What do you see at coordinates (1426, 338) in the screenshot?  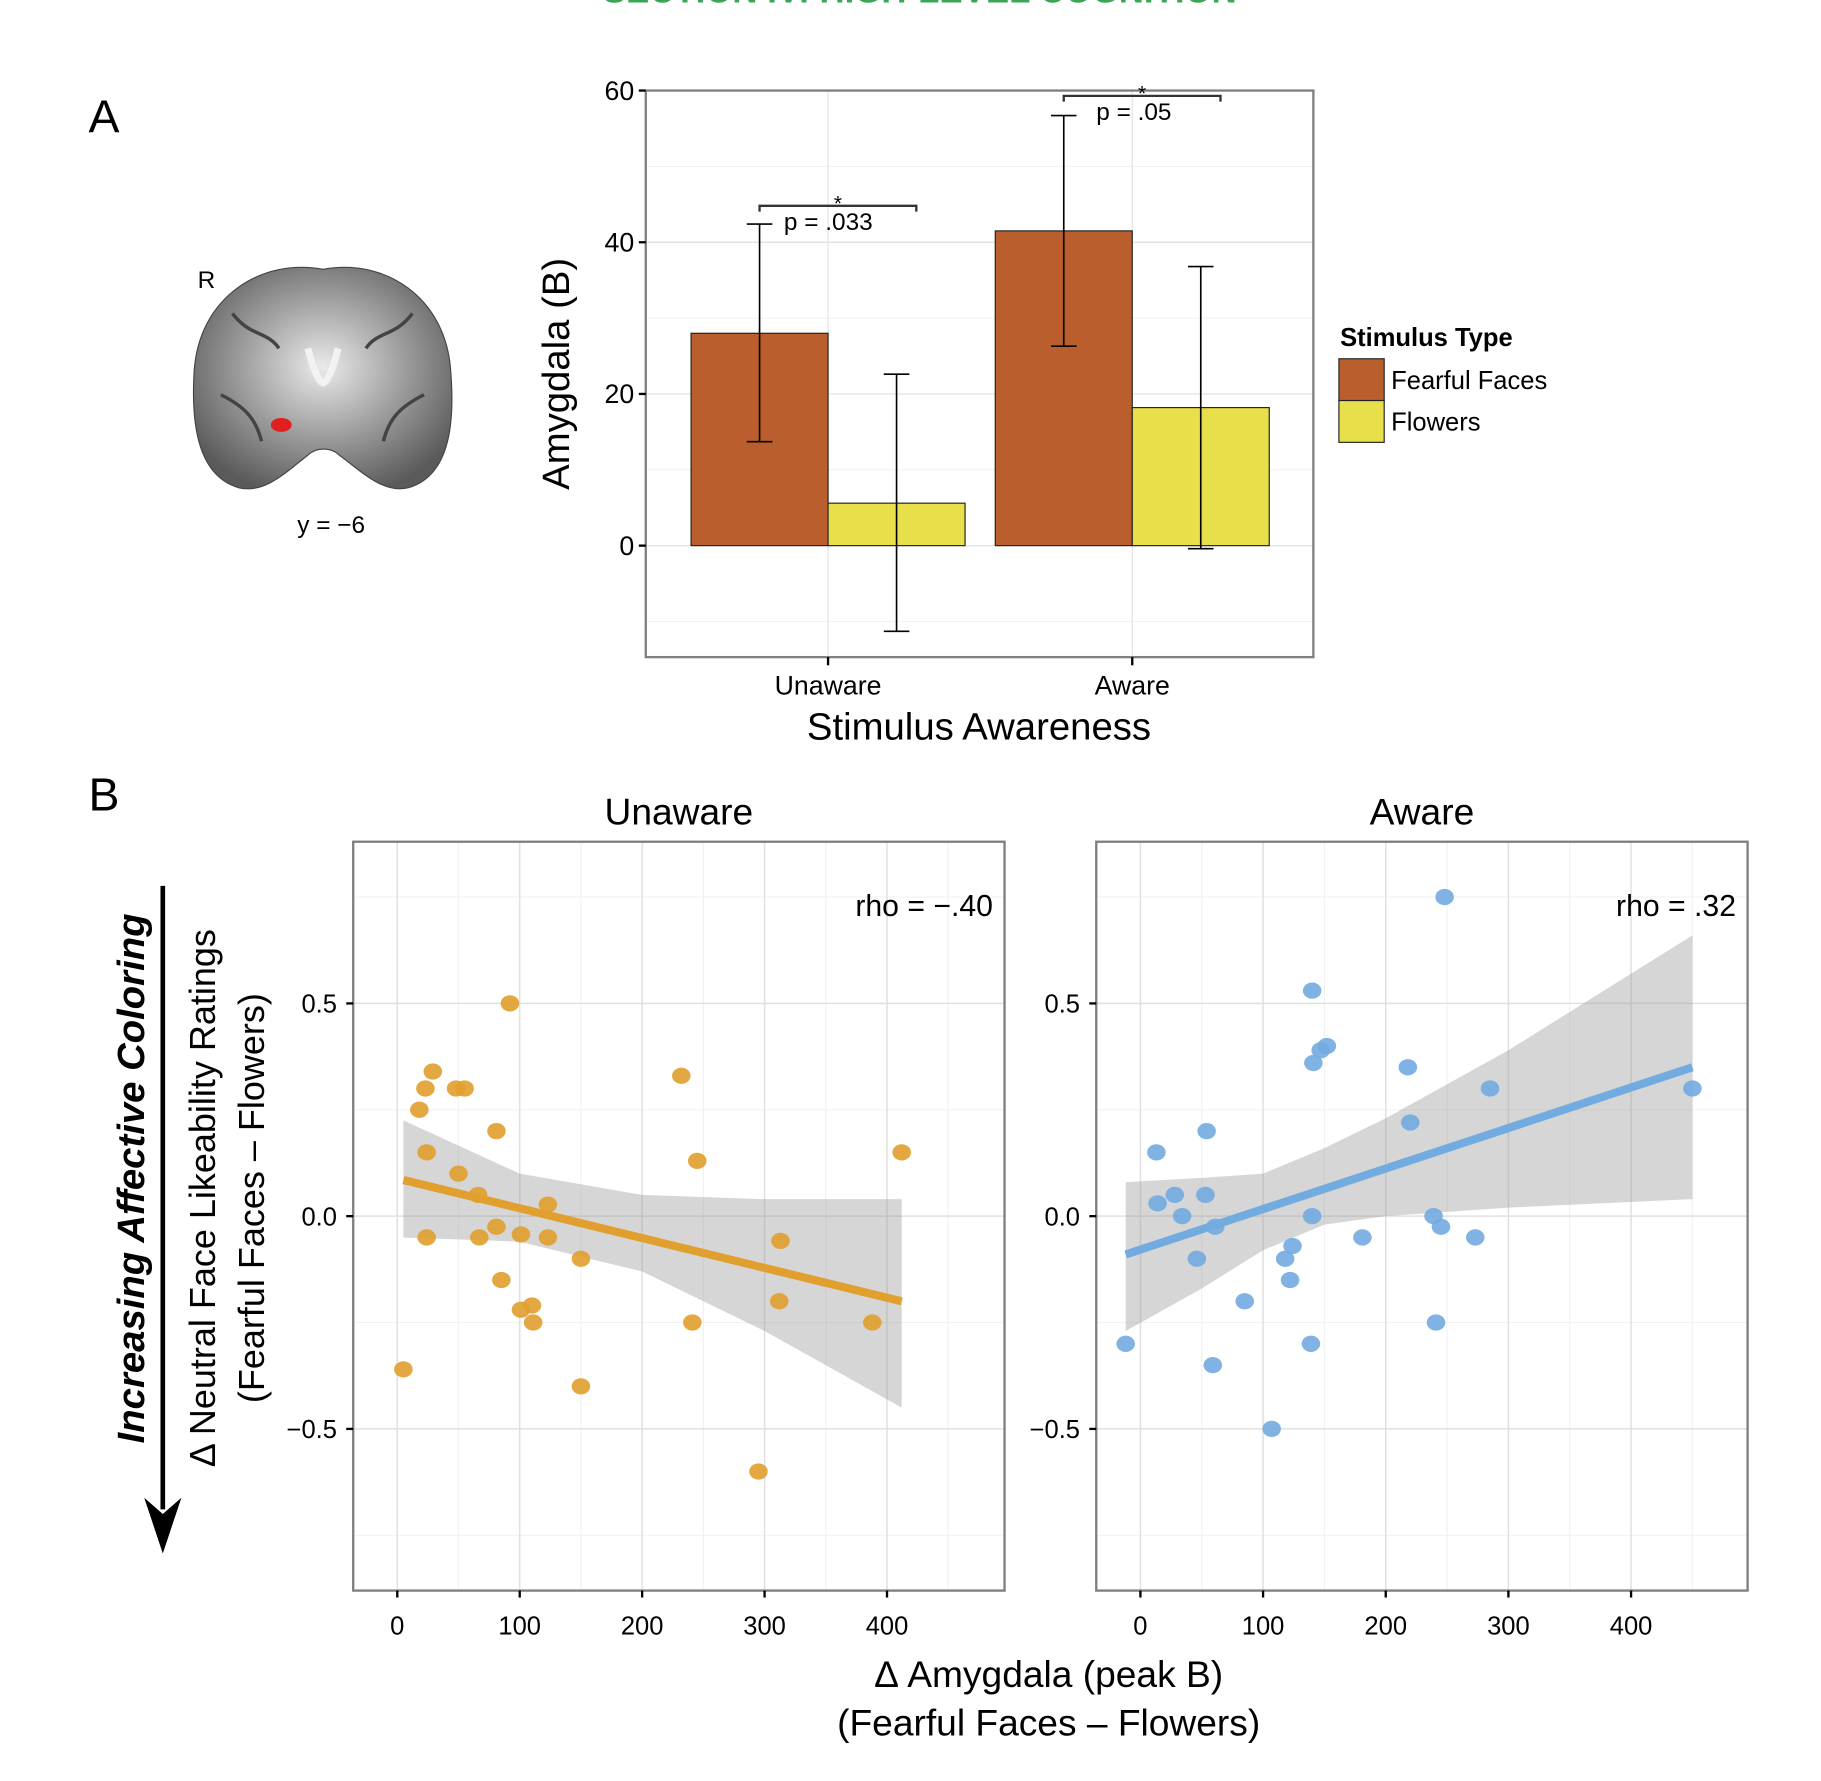 I see `legend-title: Stimulus Type` at bounding box center [1426, 338].